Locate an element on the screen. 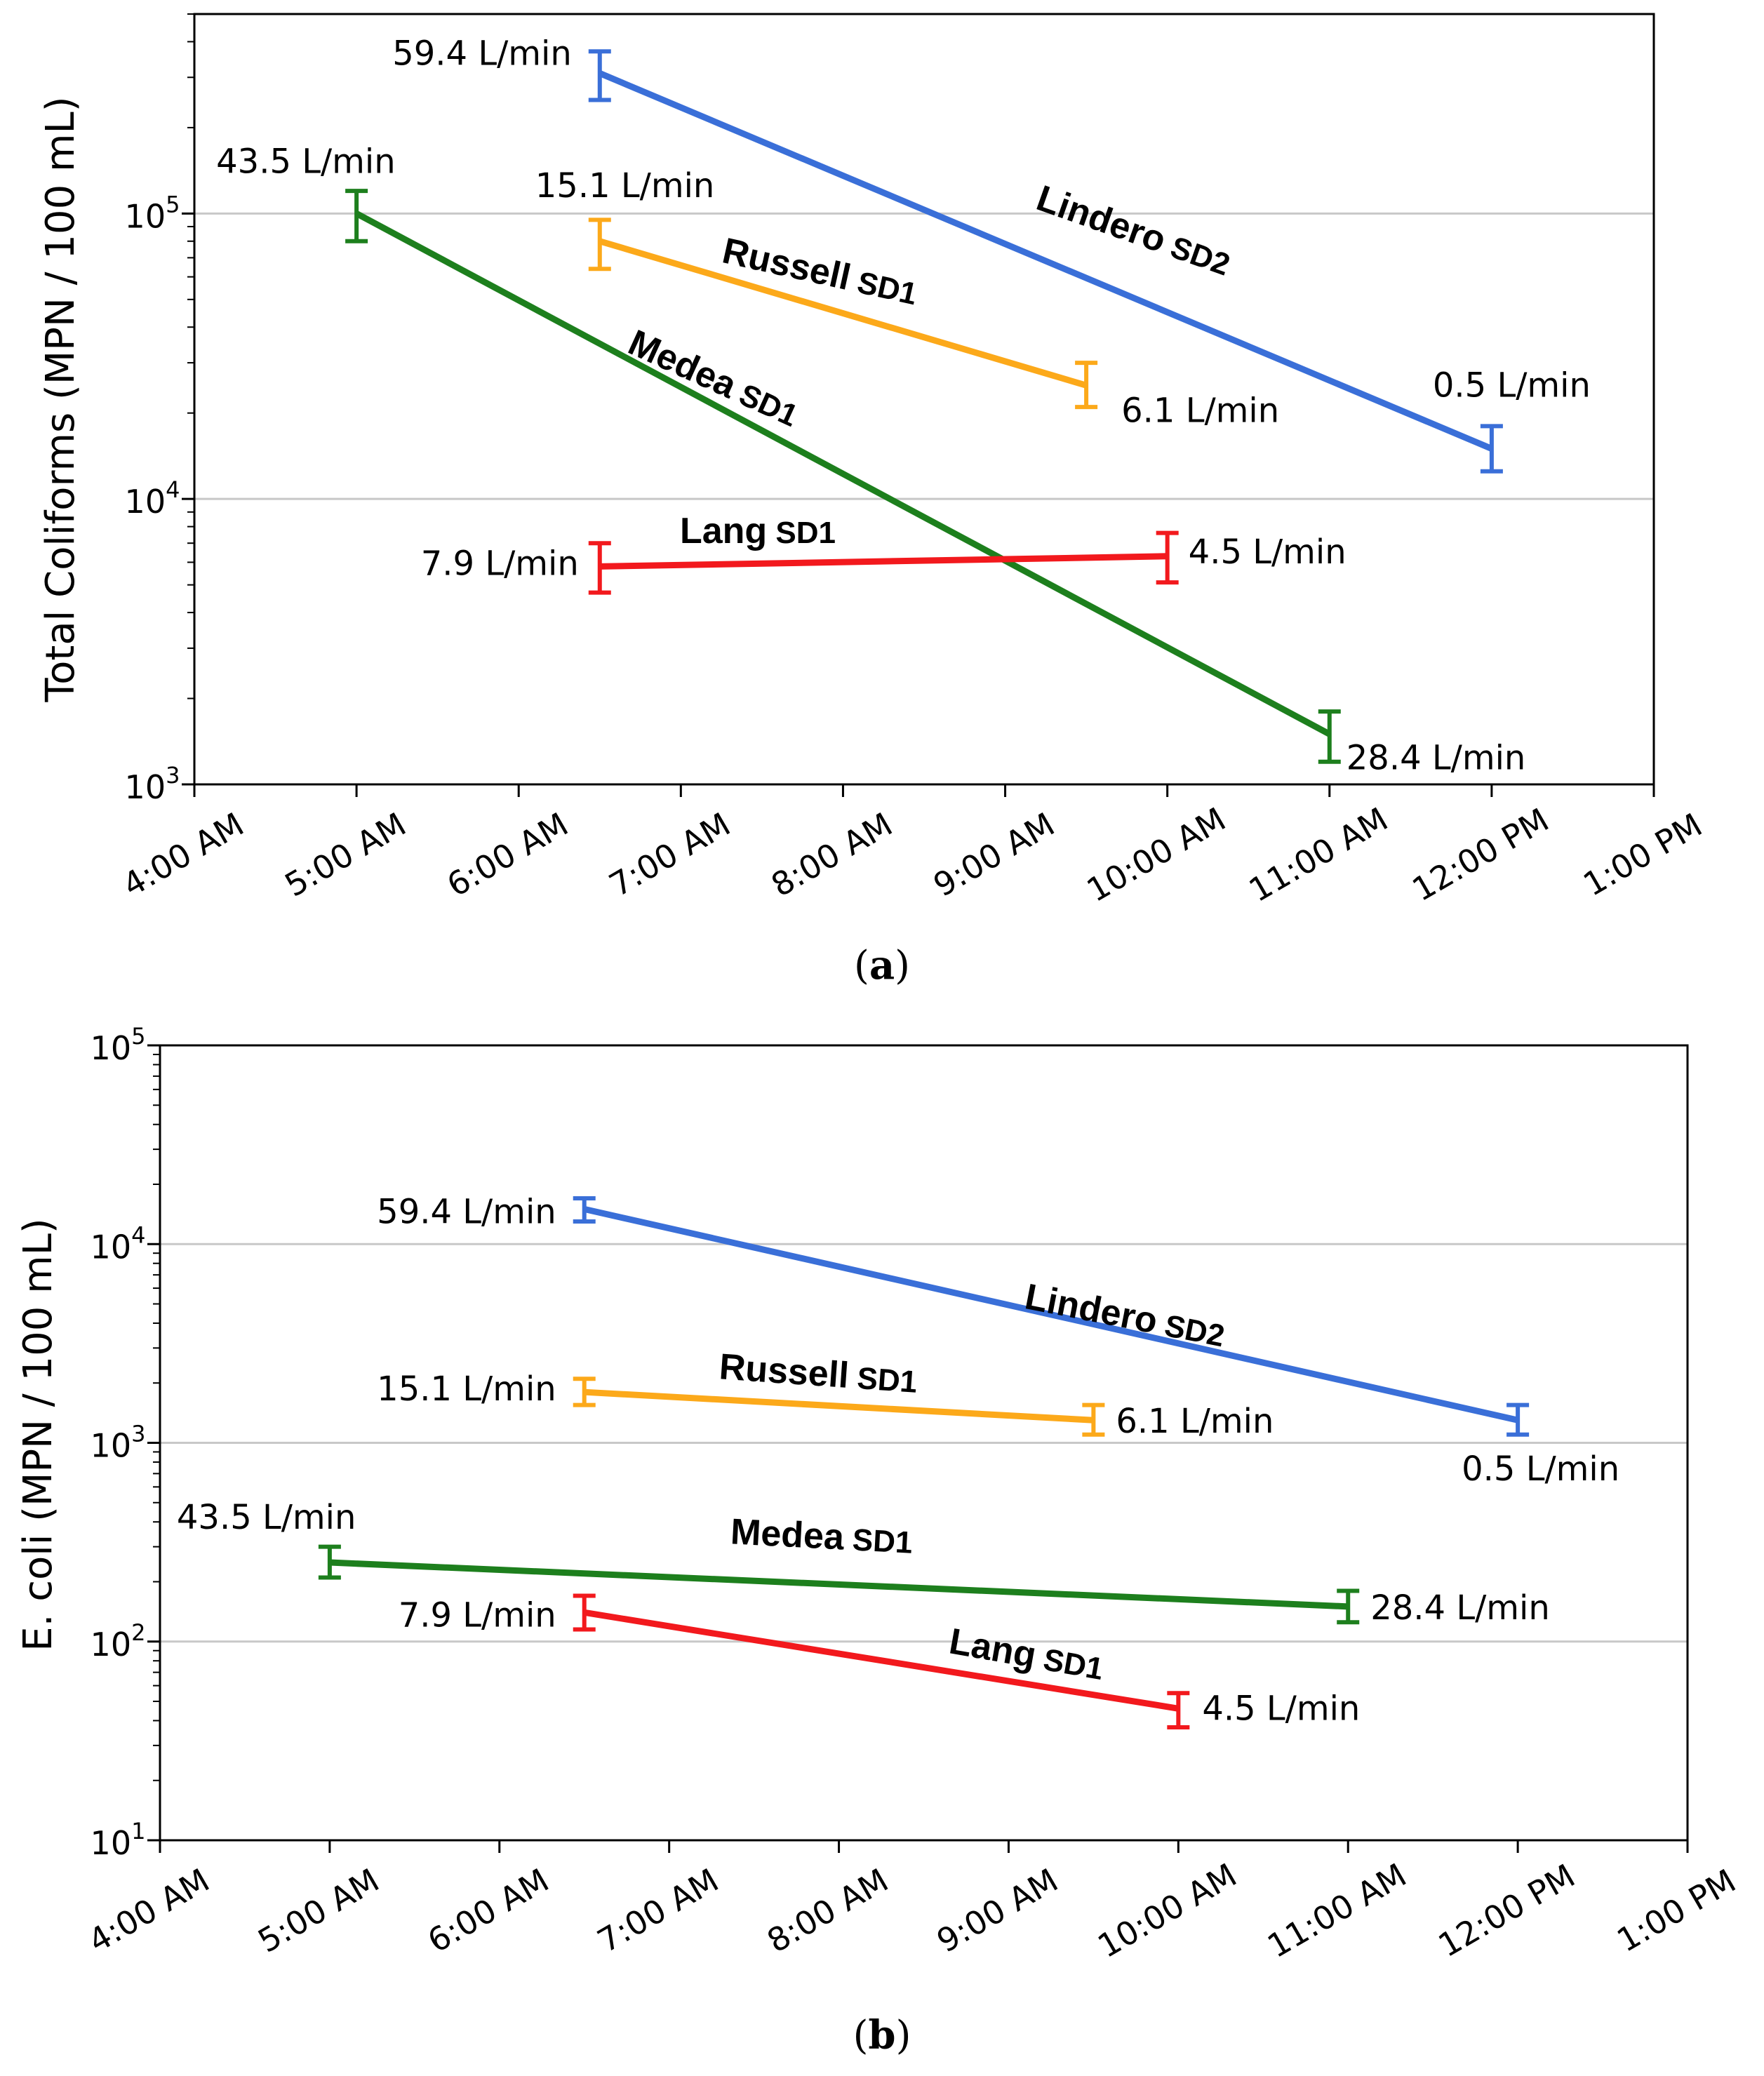 The height and width of the screenshot is (2076, 1764). panel-label: (b) is located at coordinates (882, 2035).